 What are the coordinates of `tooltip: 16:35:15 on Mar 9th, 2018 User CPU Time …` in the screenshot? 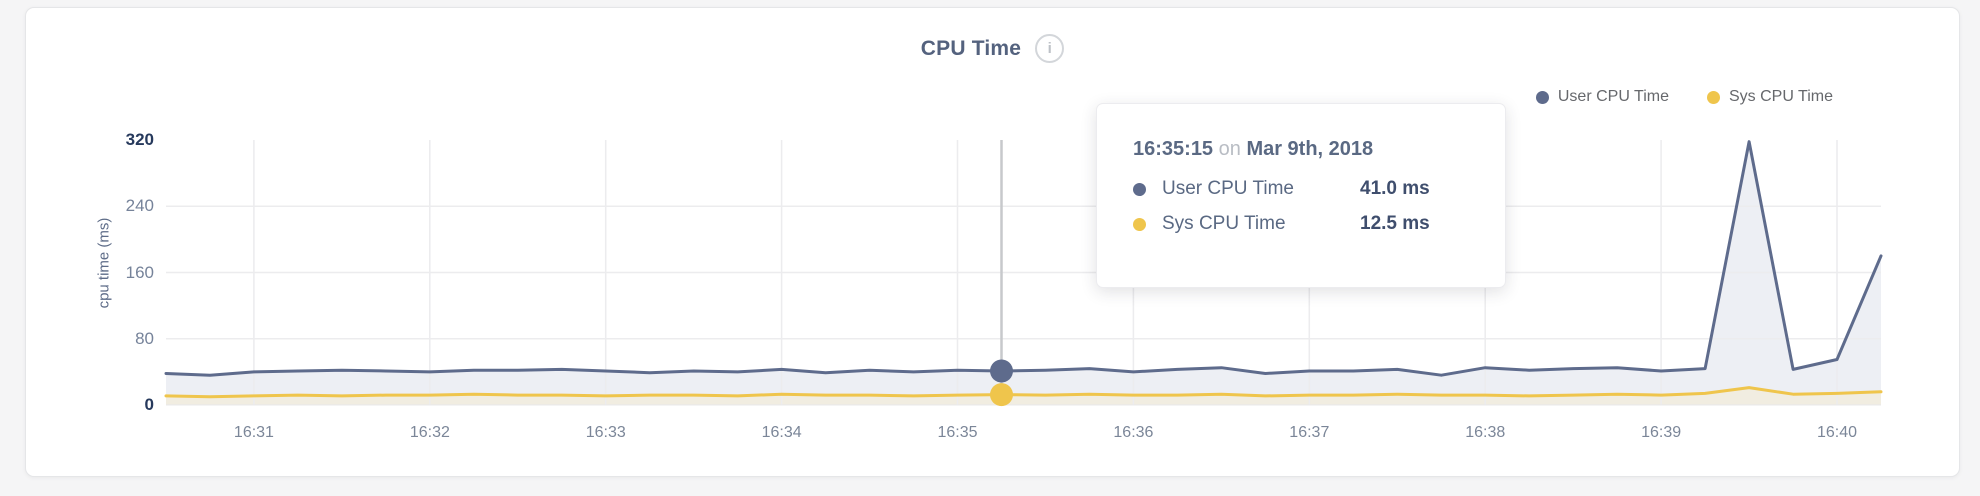 It's located at (1301, 195).